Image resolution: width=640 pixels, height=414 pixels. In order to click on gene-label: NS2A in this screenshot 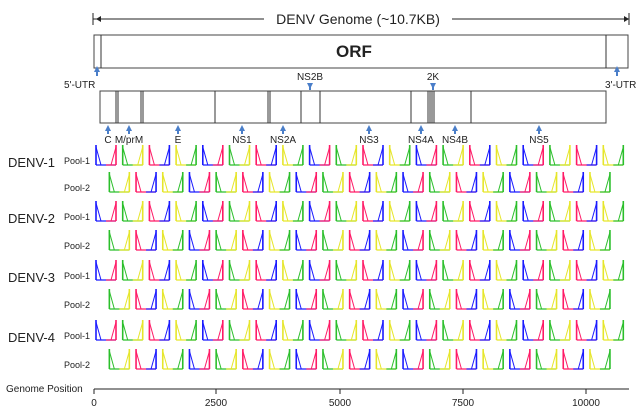, I will do `click(283, 140)`.